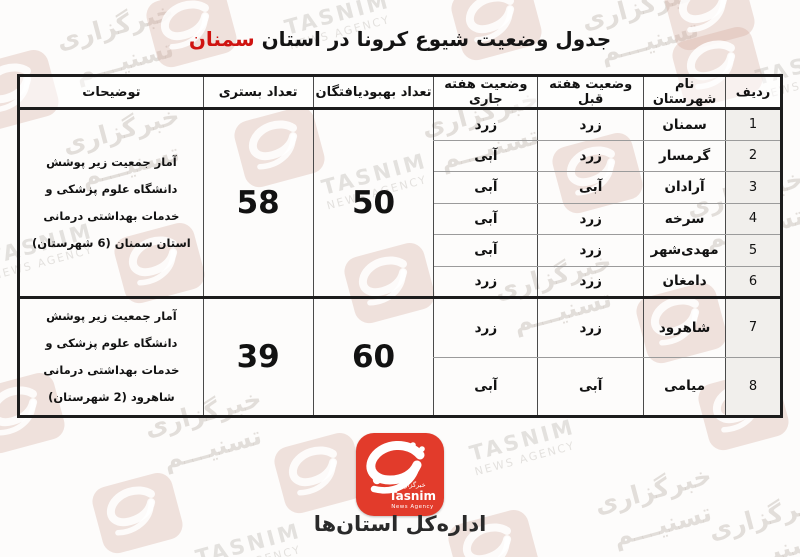 Image resolution: width=800 pixels, height=557 pixels. What do you see at coordinates (753, 92) in the screenshot?
I see `header-row-number: ردیف` at bounding box center [753, 92].